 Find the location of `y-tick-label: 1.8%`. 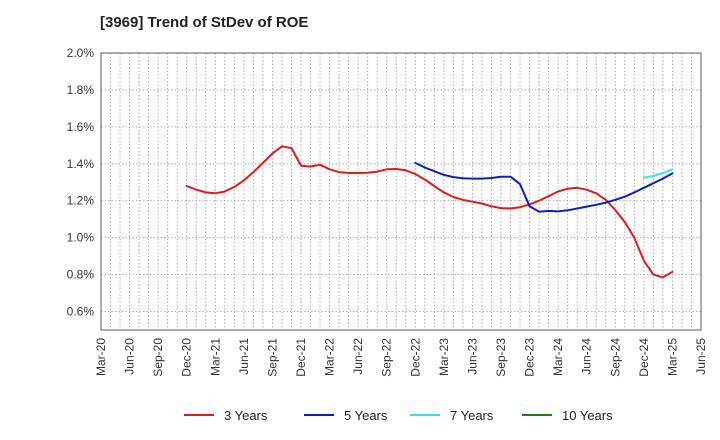

y-tick-label: 1.8% is located at coordinates (81, 90).